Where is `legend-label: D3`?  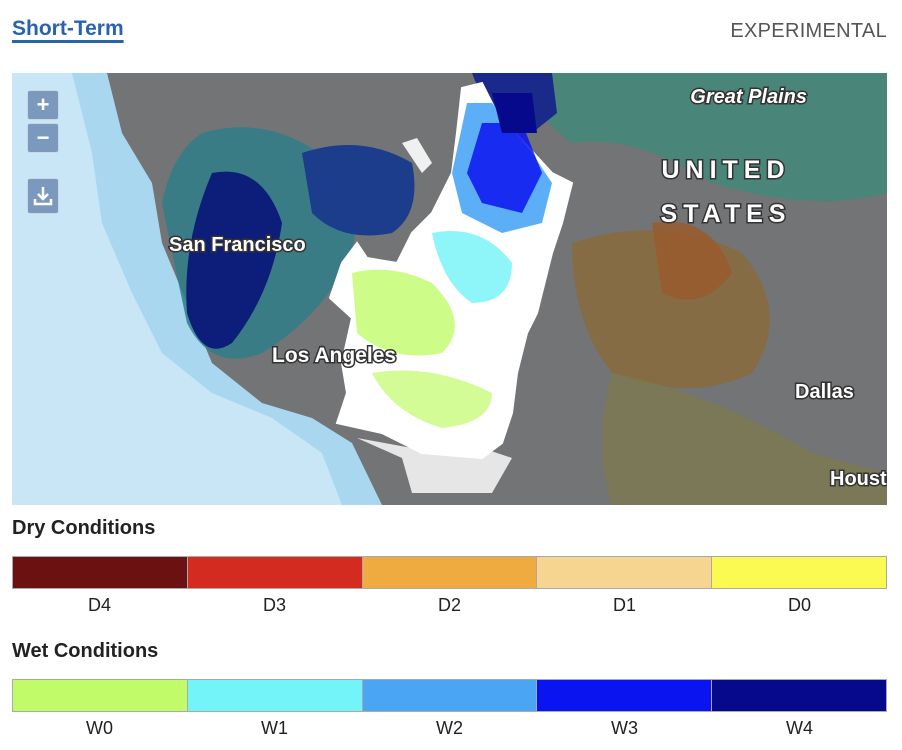
legend-label: D3 is located at coordinates (274, 605).